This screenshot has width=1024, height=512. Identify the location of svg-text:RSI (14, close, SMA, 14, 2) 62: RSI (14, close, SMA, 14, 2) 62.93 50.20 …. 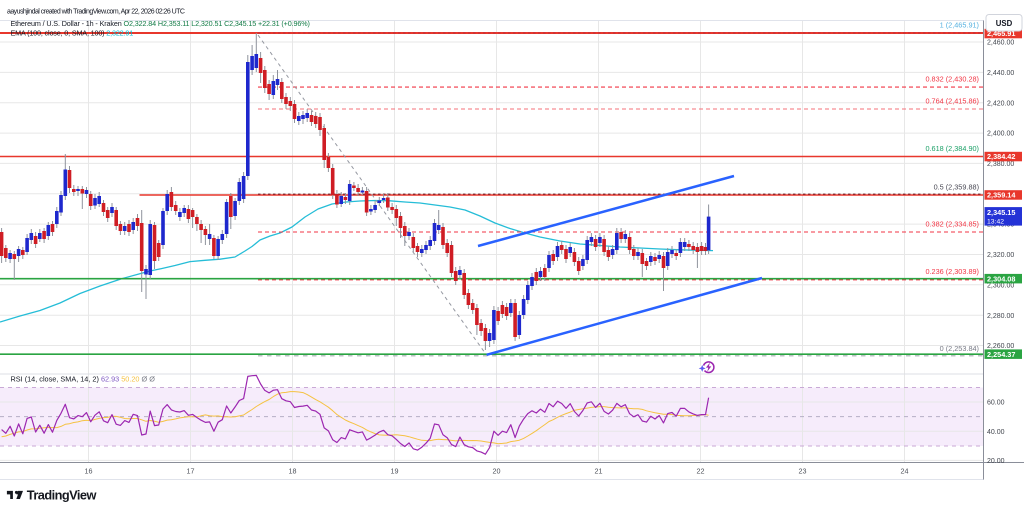
(83, 378).